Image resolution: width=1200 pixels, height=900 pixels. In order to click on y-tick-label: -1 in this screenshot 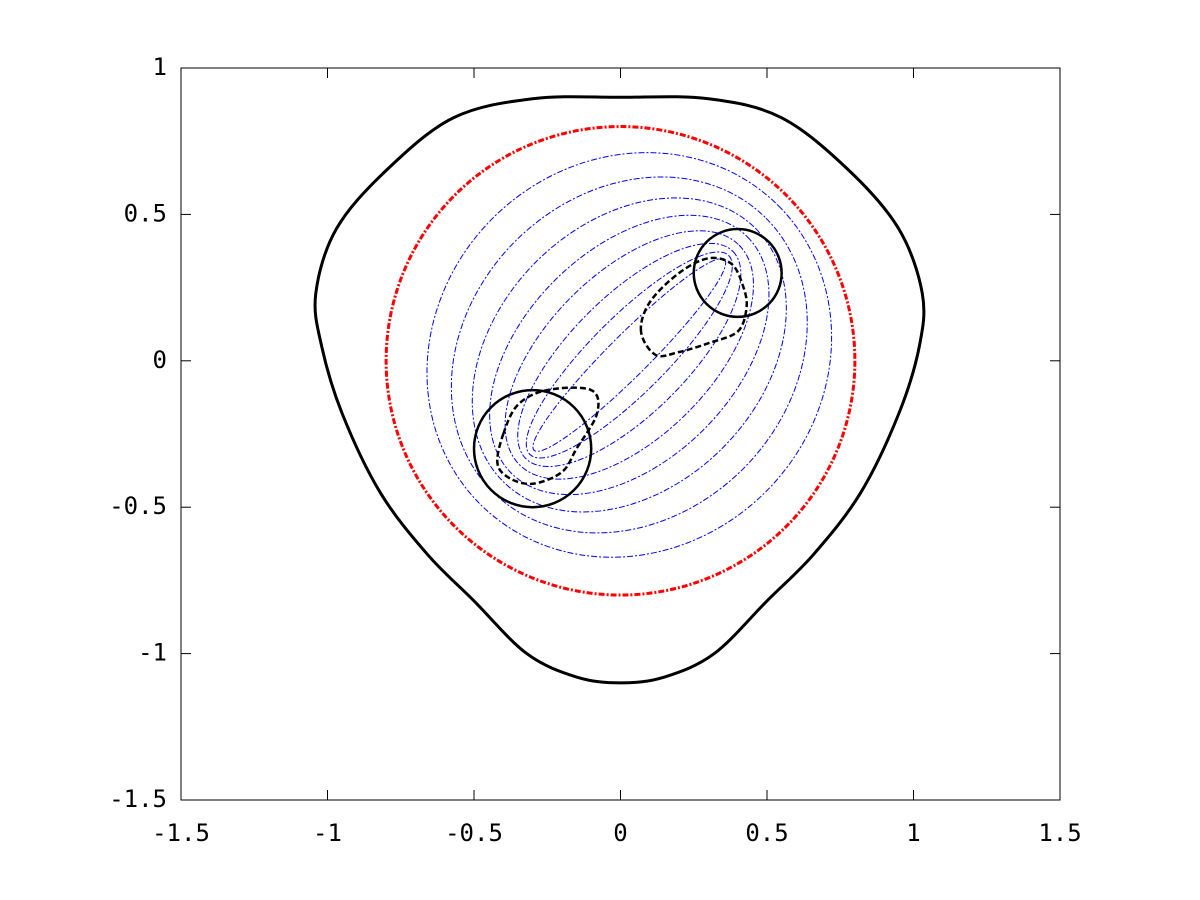, I will do `click(152, 653)`.